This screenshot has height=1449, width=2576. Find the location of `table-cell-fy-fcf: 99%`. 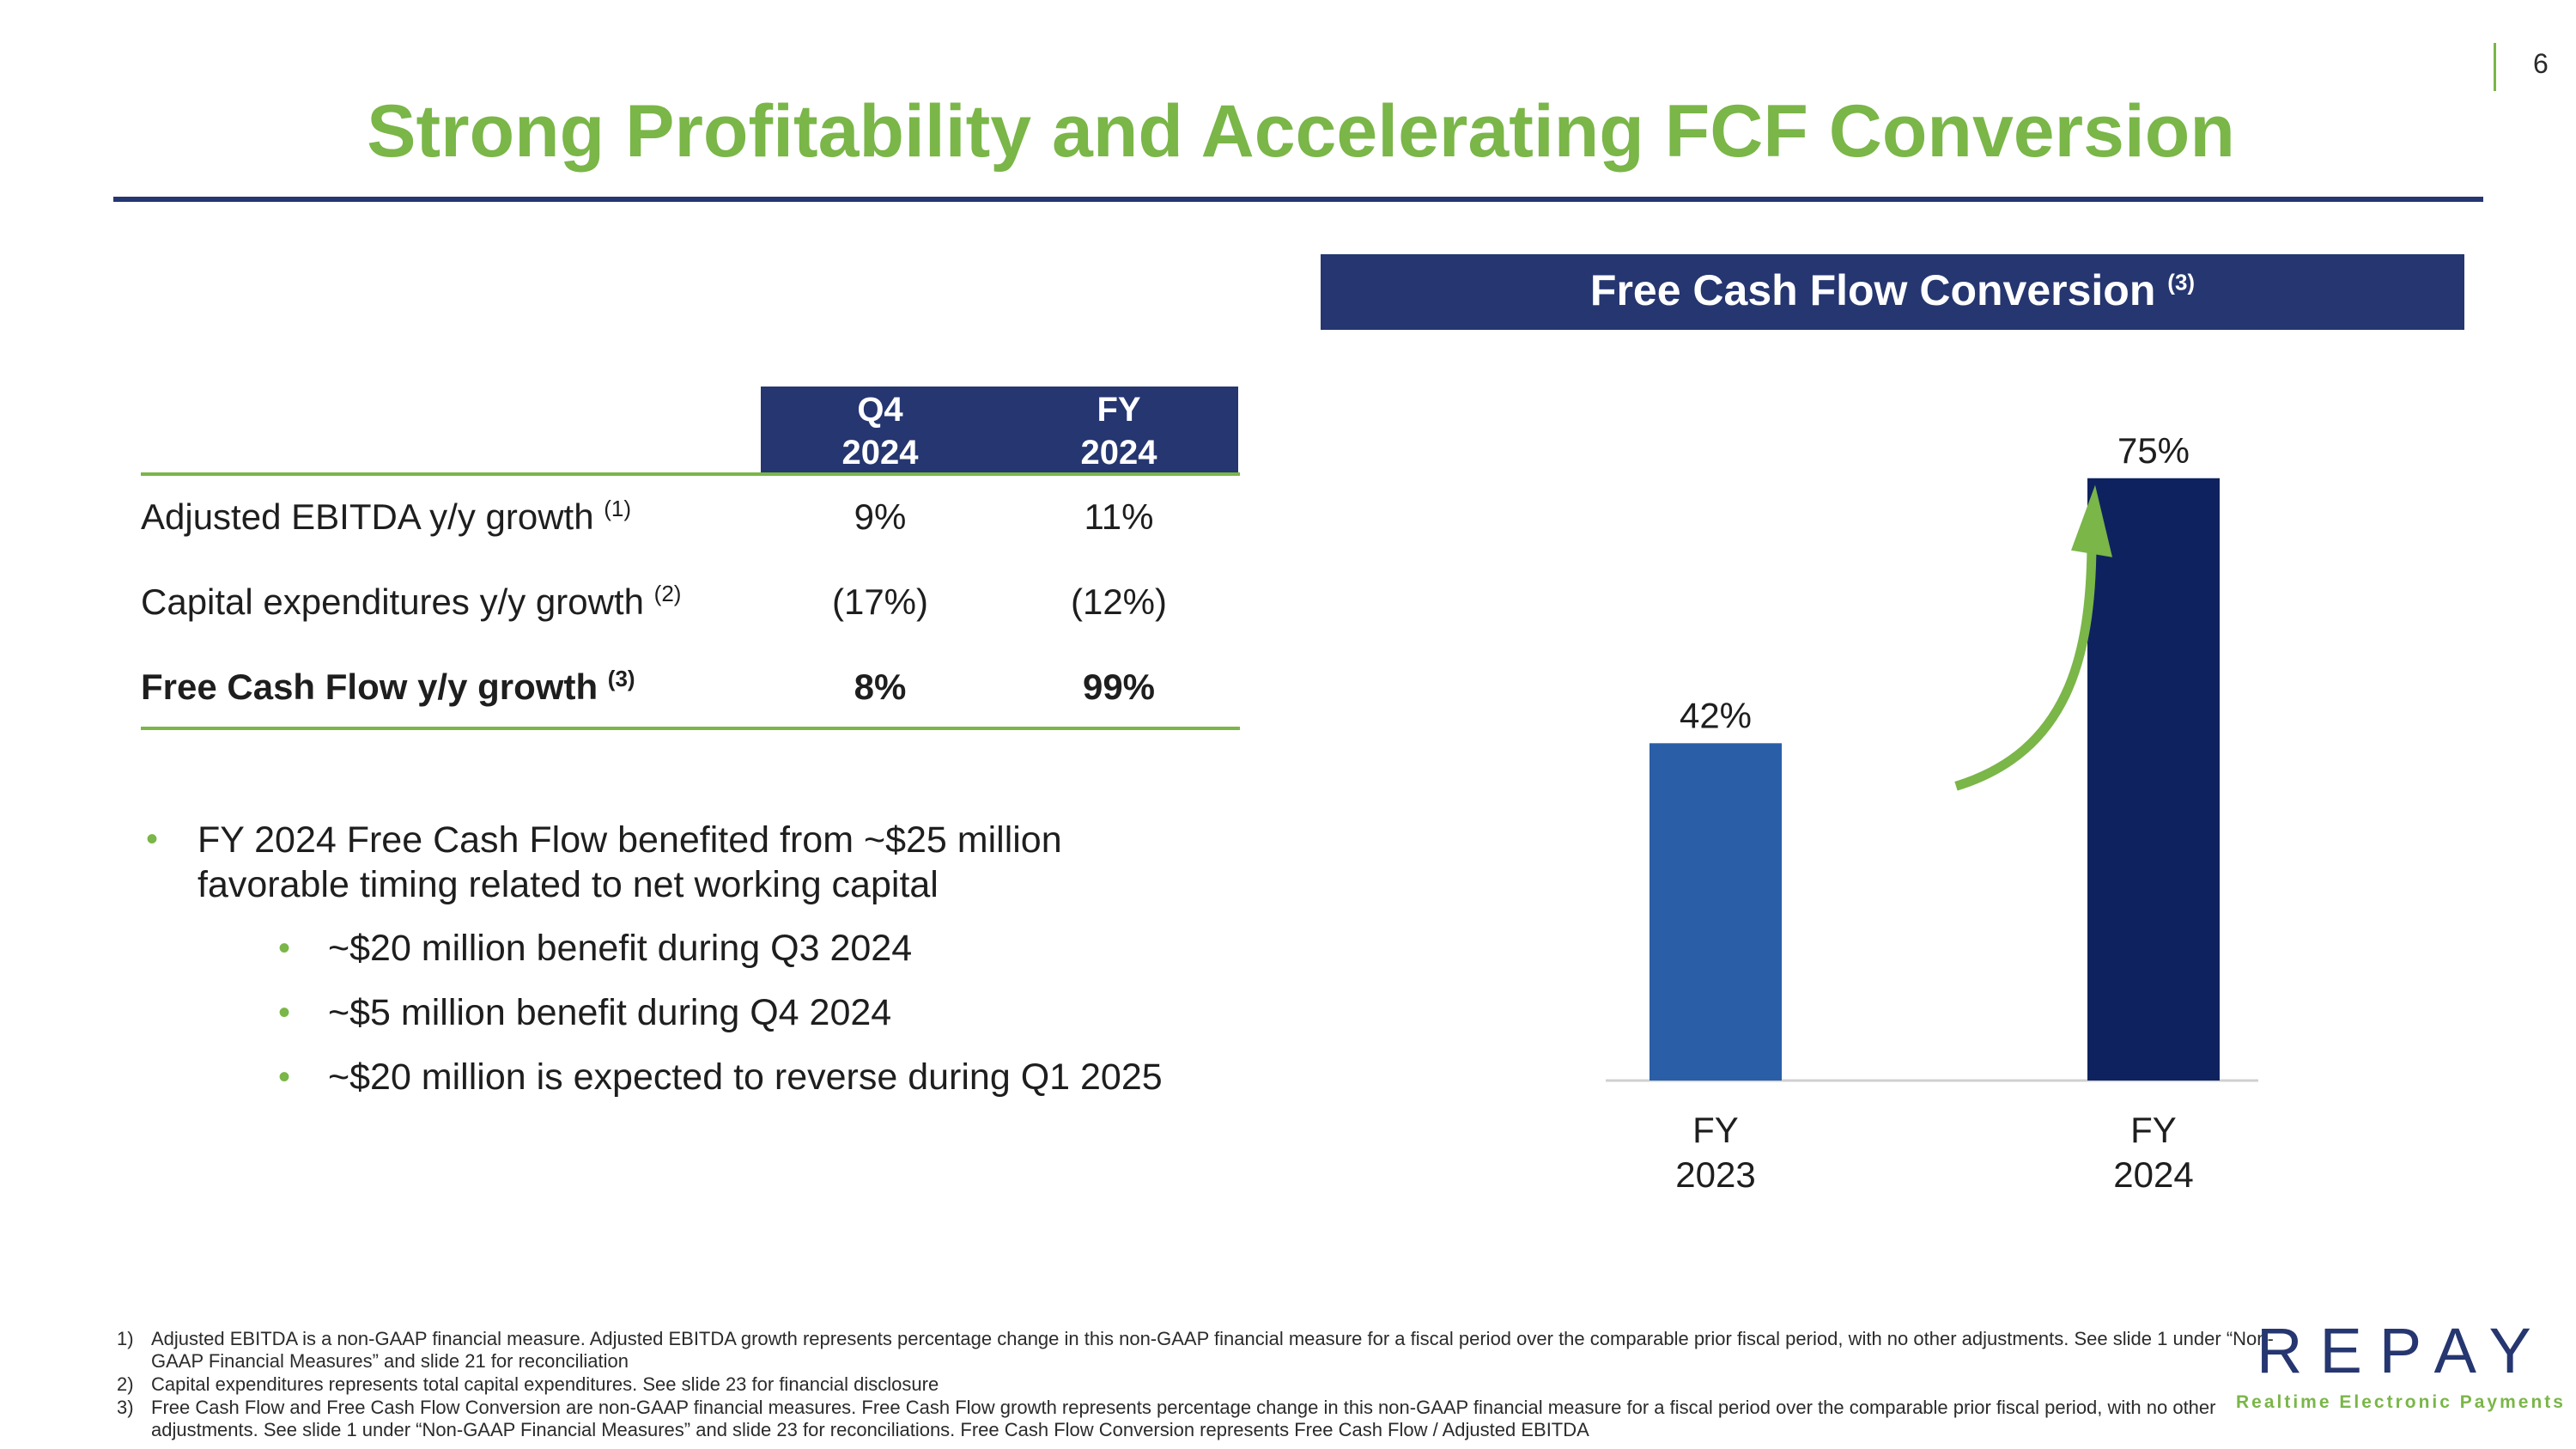

table-cell-fy-fcf: 99% is located at coordinates (1119, 687).